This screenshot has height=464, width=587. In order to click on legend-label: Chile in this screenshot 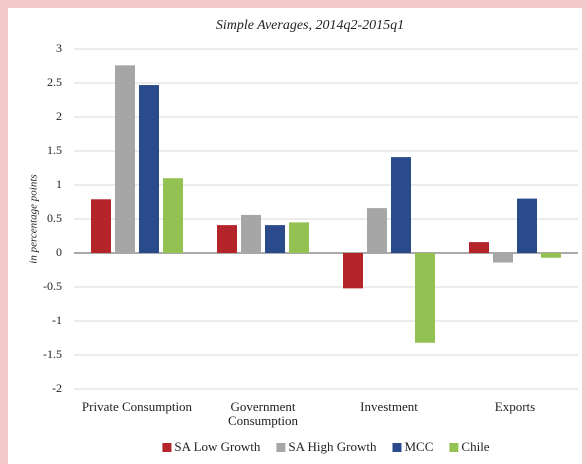, I will do `click(475, 446)`.